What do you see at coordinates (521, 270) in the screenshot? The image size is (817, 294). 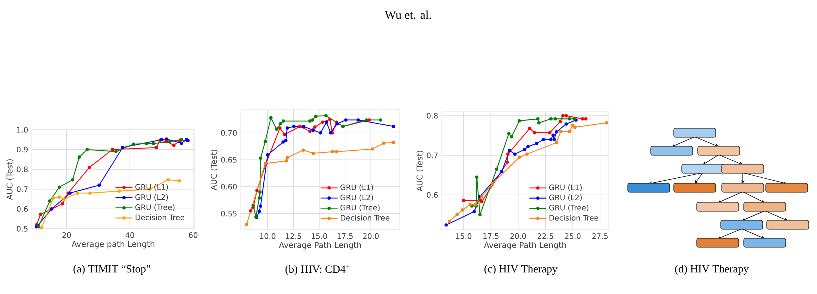 I see `text: (c) HIV Therapy` at bounding box center [521, 270].